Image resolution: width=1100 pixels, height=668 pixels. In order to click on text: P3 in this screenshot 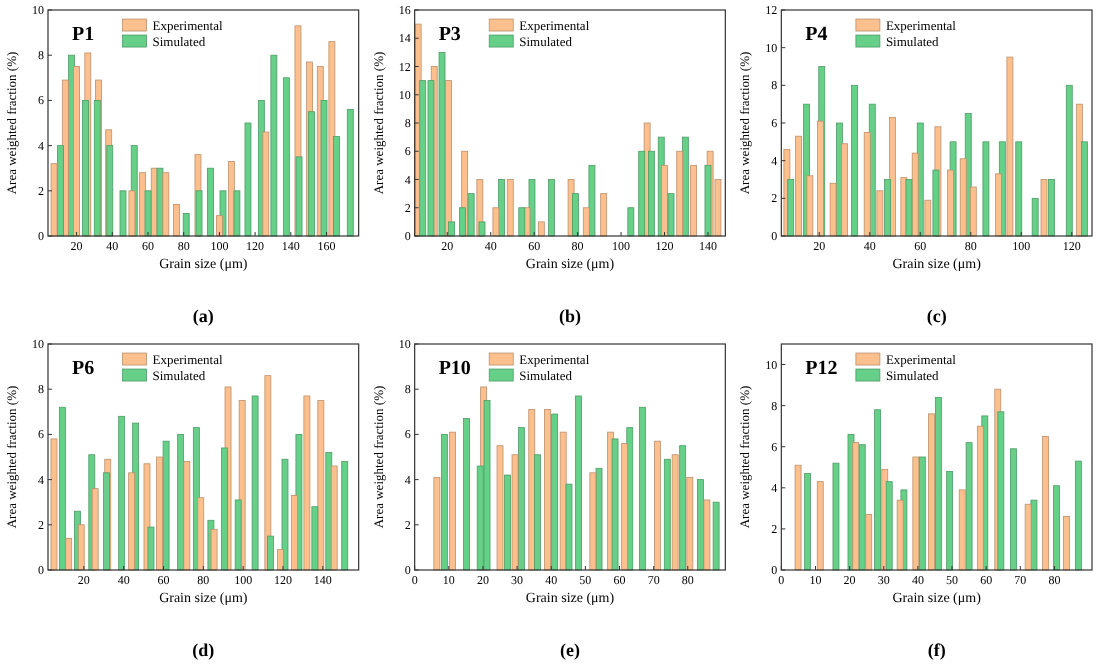, I will do `click(449, 35)`.